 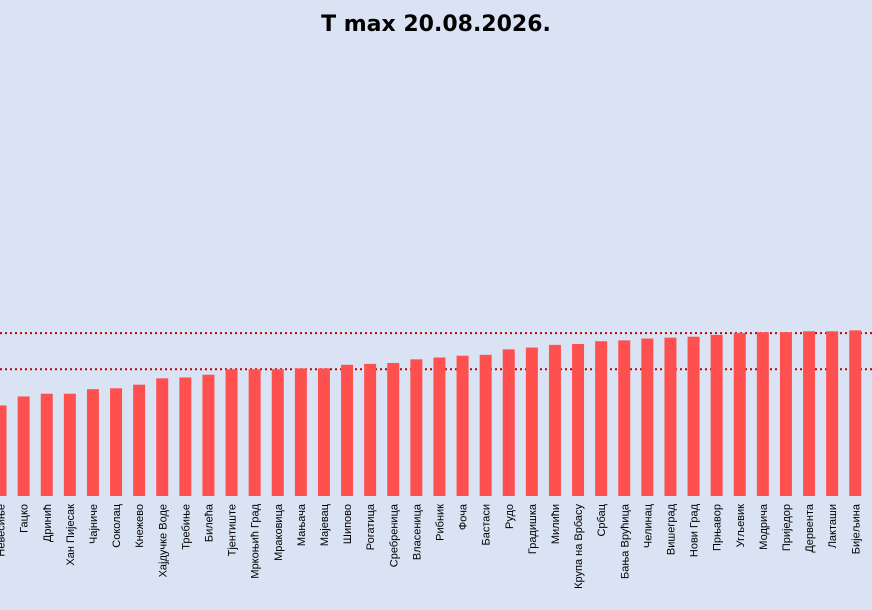 I want to click on x-tick-label: Кнежево, so click(x=140, y=526).